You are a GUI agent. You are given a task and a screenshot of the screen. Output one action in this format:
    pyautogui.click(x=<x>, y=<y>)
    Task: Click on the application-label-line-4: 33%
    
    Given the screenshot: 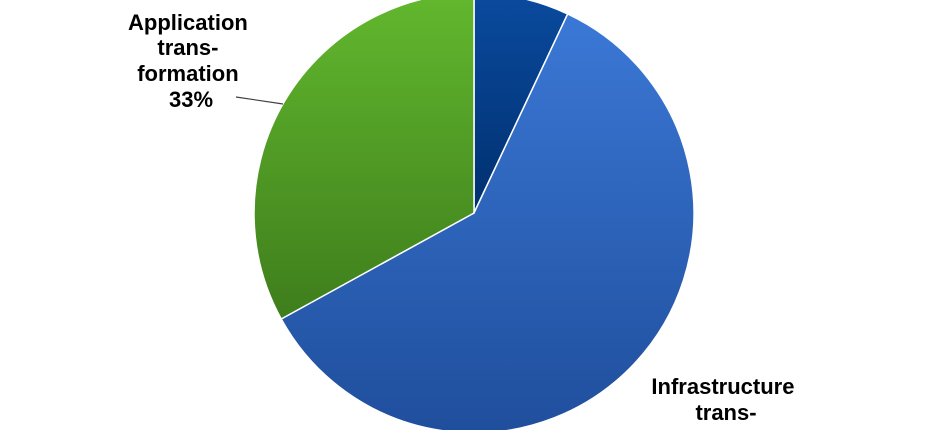 What is the action you would take?
    pyautogui.click(x=191, y=99)
    